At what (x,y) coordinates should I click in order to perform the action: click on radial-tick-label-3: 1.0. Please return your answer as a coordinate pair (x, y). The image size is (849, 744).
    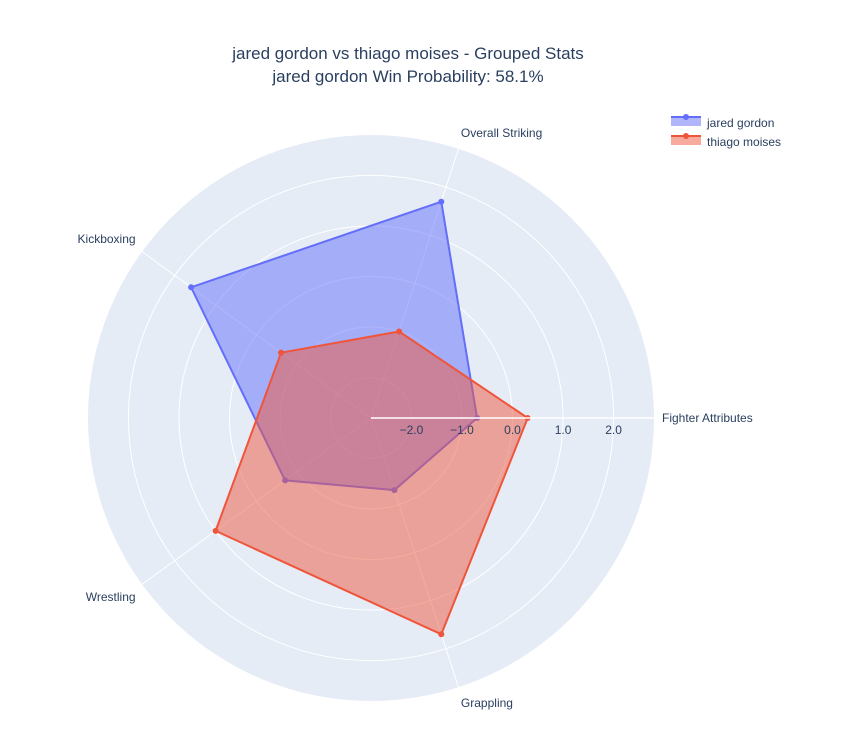
    Looking at the image, I should click on (563, 430).